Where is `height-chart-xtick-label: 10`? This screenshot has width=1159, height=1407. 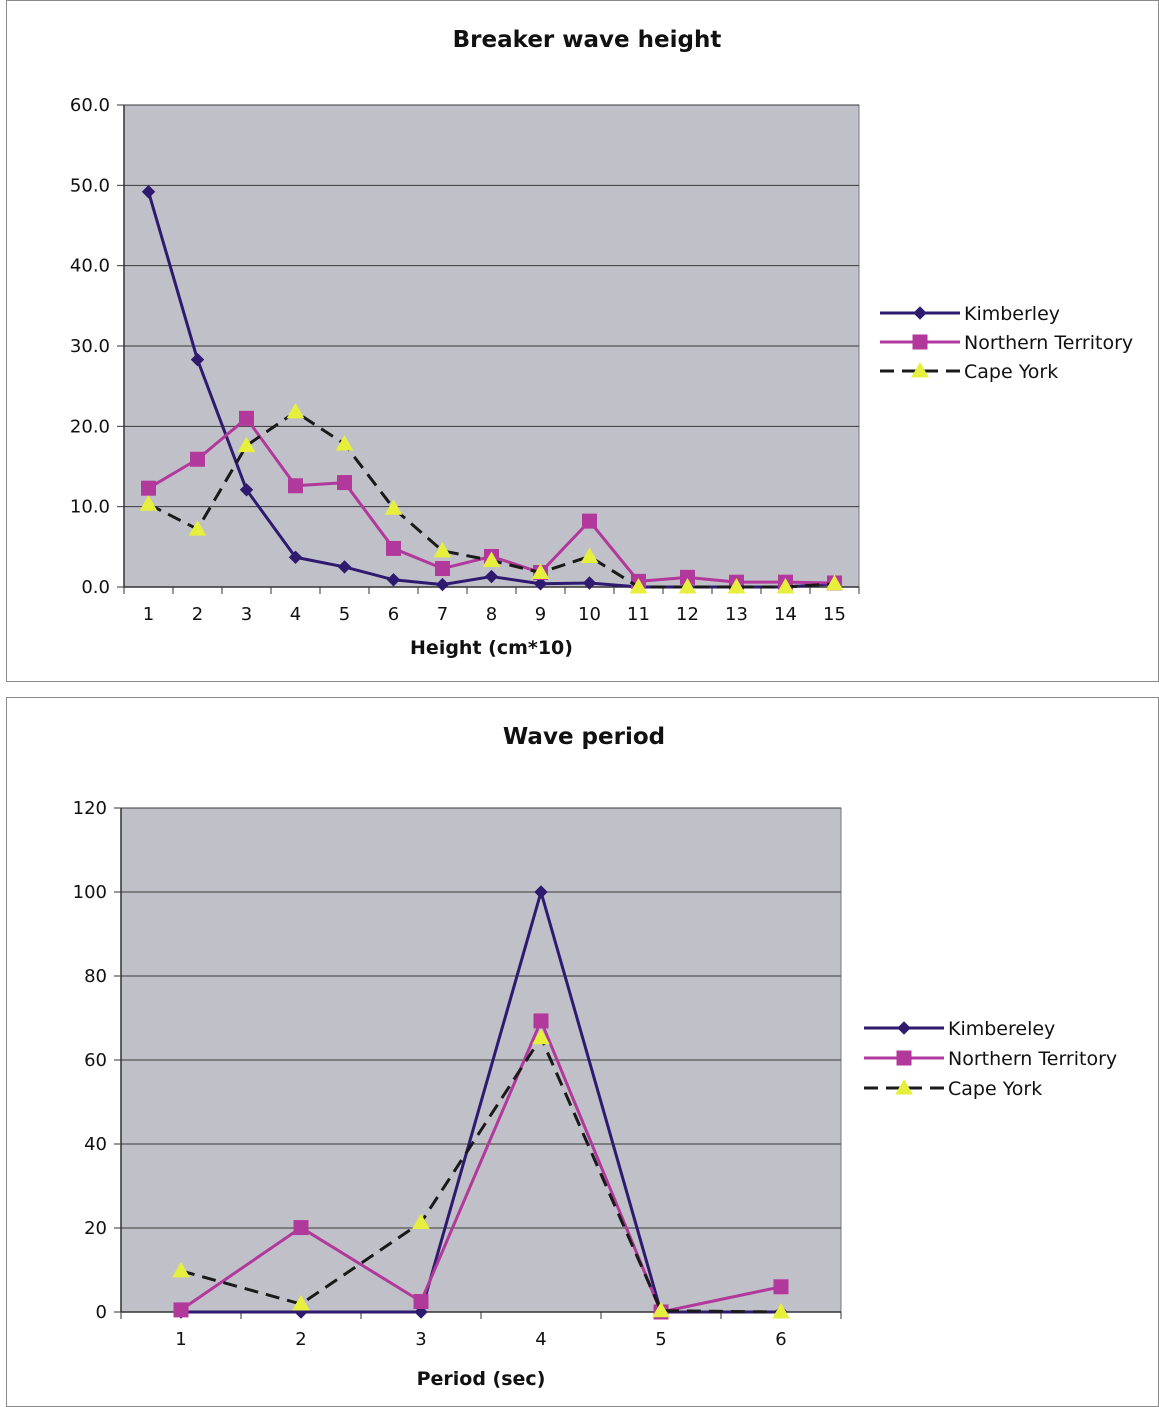
height-chart-xtick-label: 10 is located at coordinates (589, 614).